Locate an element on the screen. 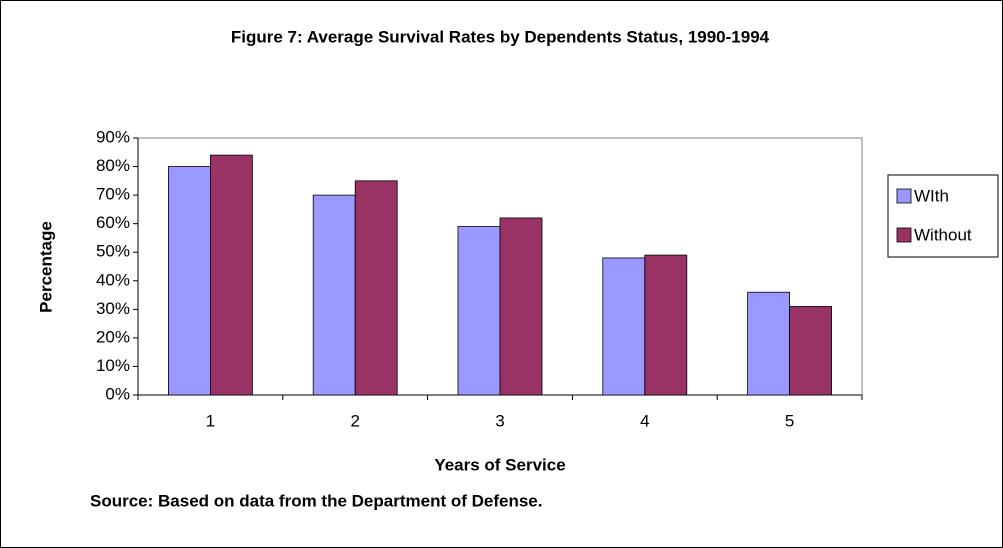  x-tick-label: 3 is located at coordinates (499, 420).